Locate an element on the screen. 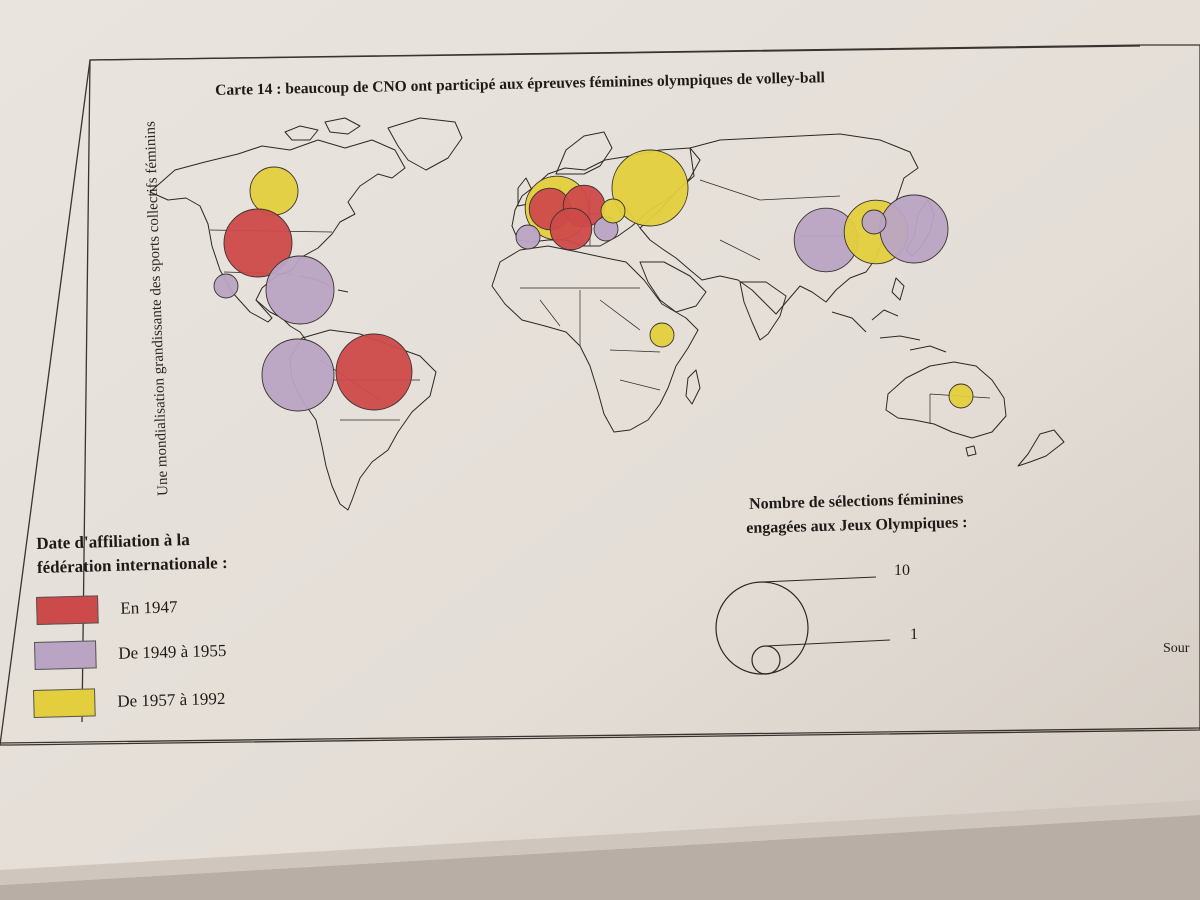 This screenshot has height=900, width=1200. size-legend-leader-small is located at coordinates (828, 643).